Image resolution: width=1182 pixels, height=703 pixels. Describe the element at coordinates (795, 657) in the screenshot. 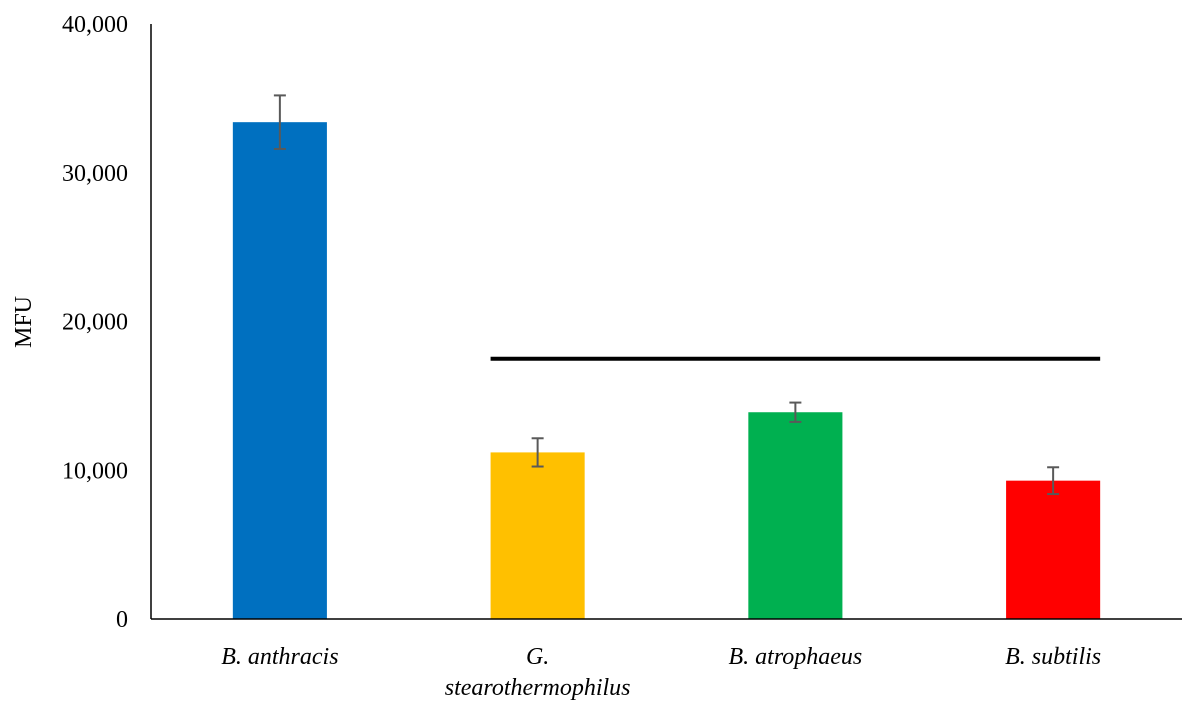

I see `category-label: B. atrophaeus` at that location.